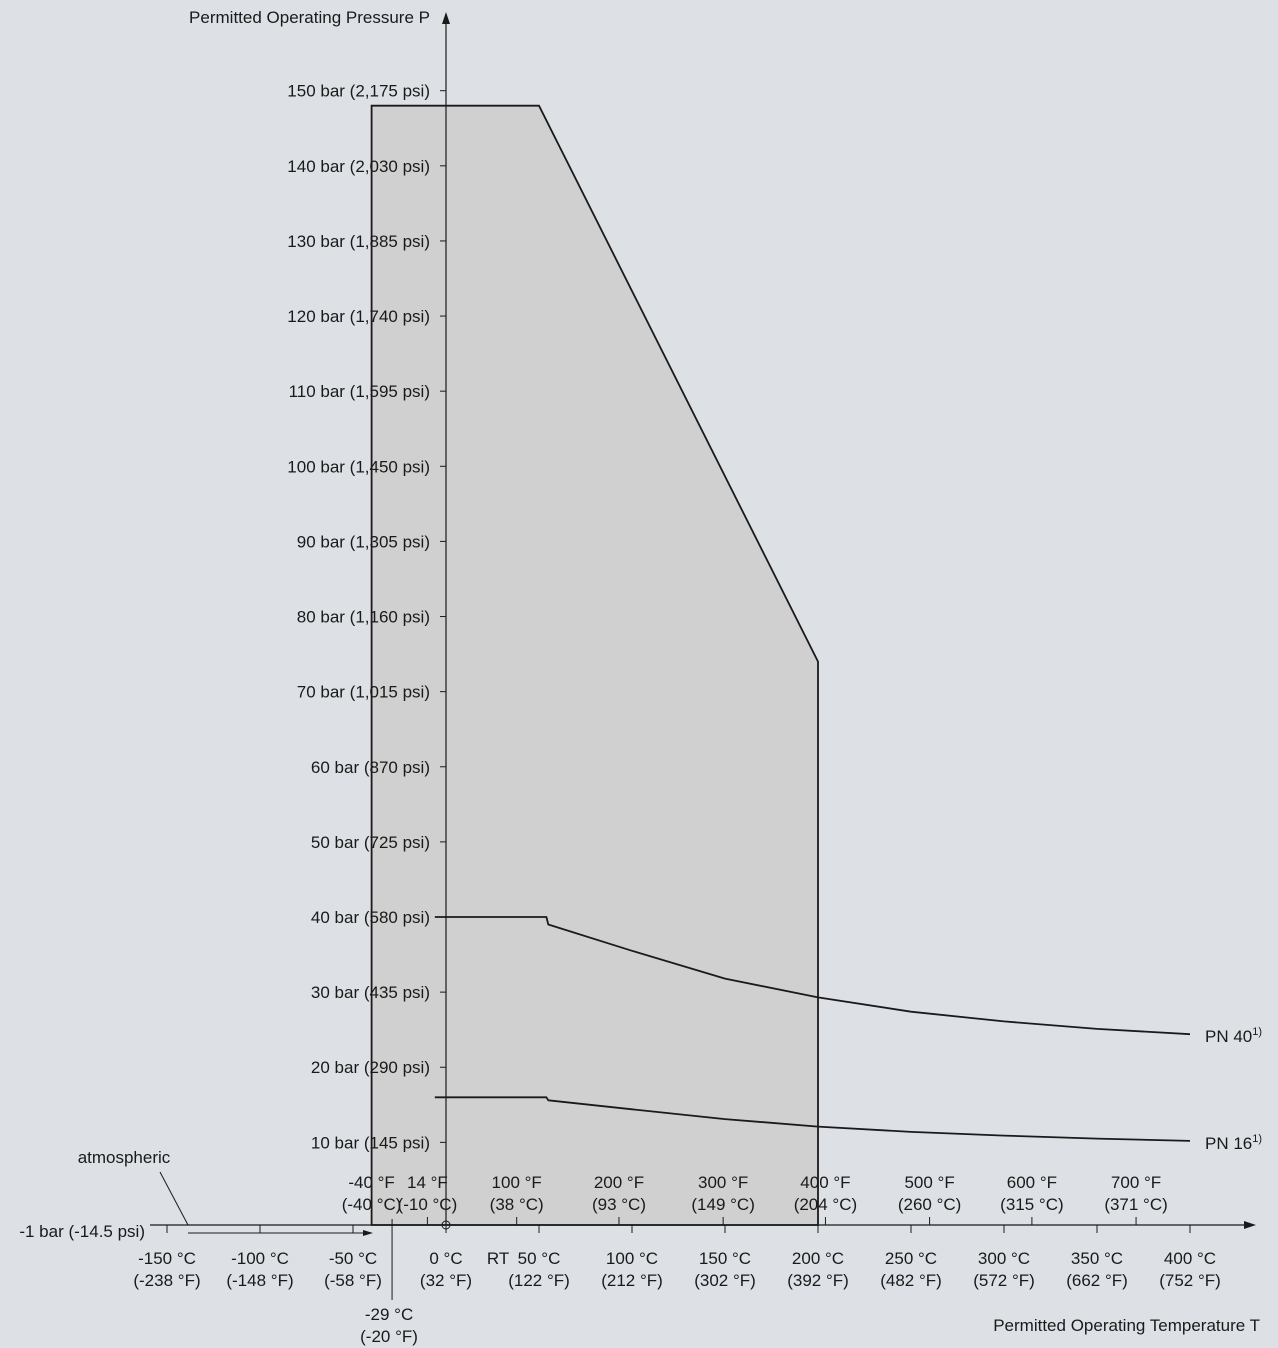  Describe the element at coordinates (389, 1336) in the screenshot. I see `min-temp-marker-sublabel: (-20 °F)` at that location.